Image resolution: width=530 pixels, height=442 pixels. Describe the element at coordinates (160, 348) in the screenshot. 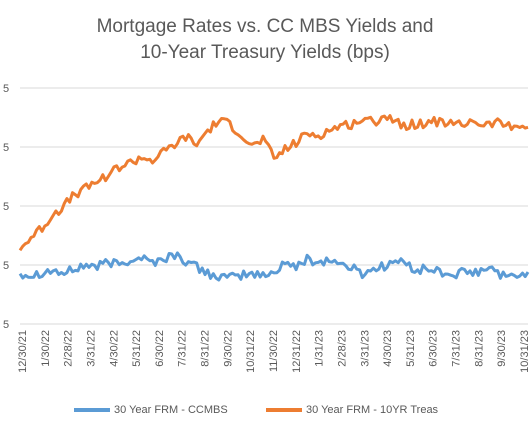

I see `x-tick-label: 6/30/22` at that location.